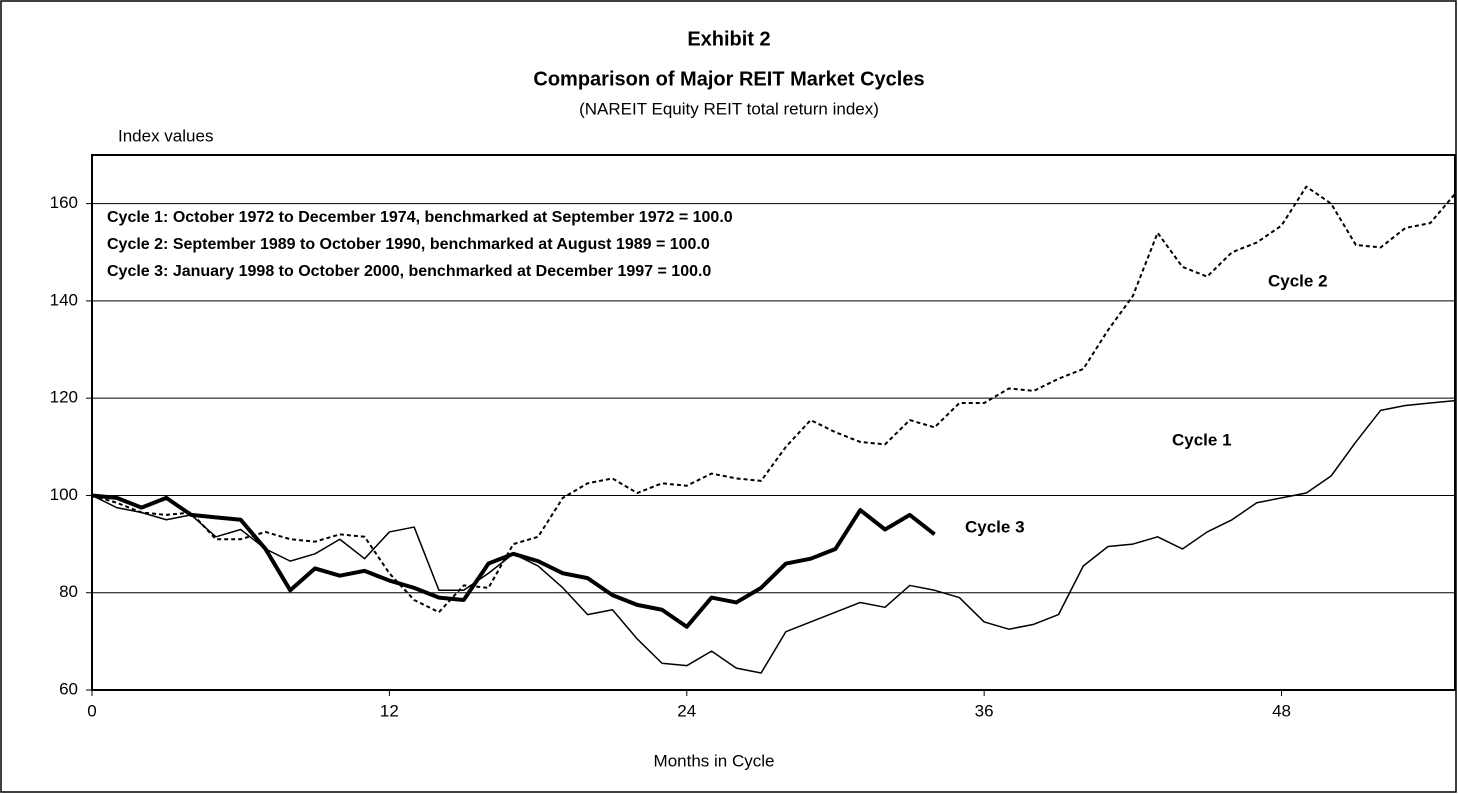  Describe the element at coordinates (686, 710) in the screenshot. I see `x-tick-label: 24` at that location.